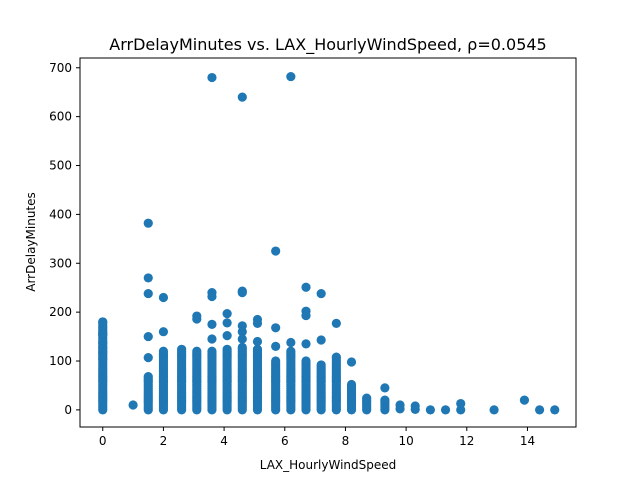 The height and width of the screenshot is (480, 640). I want to click on x-tick-label: 6, so click(285, 441).